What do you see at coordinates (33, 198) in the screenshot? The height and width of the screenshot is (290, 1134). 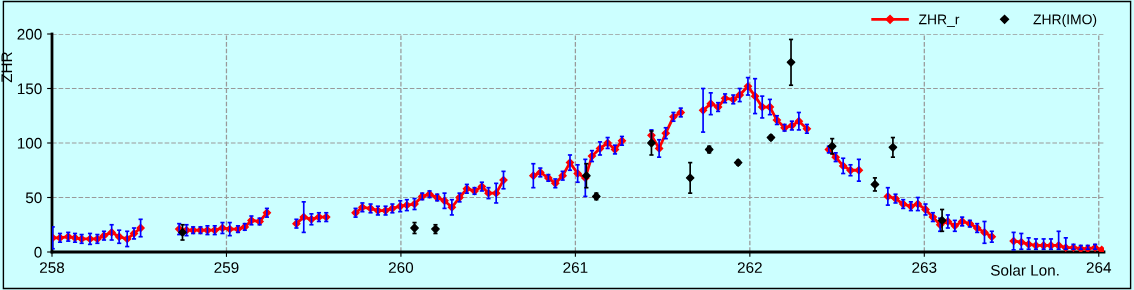 I see `y-tick-label: 50` at bounding box center [33, 198].